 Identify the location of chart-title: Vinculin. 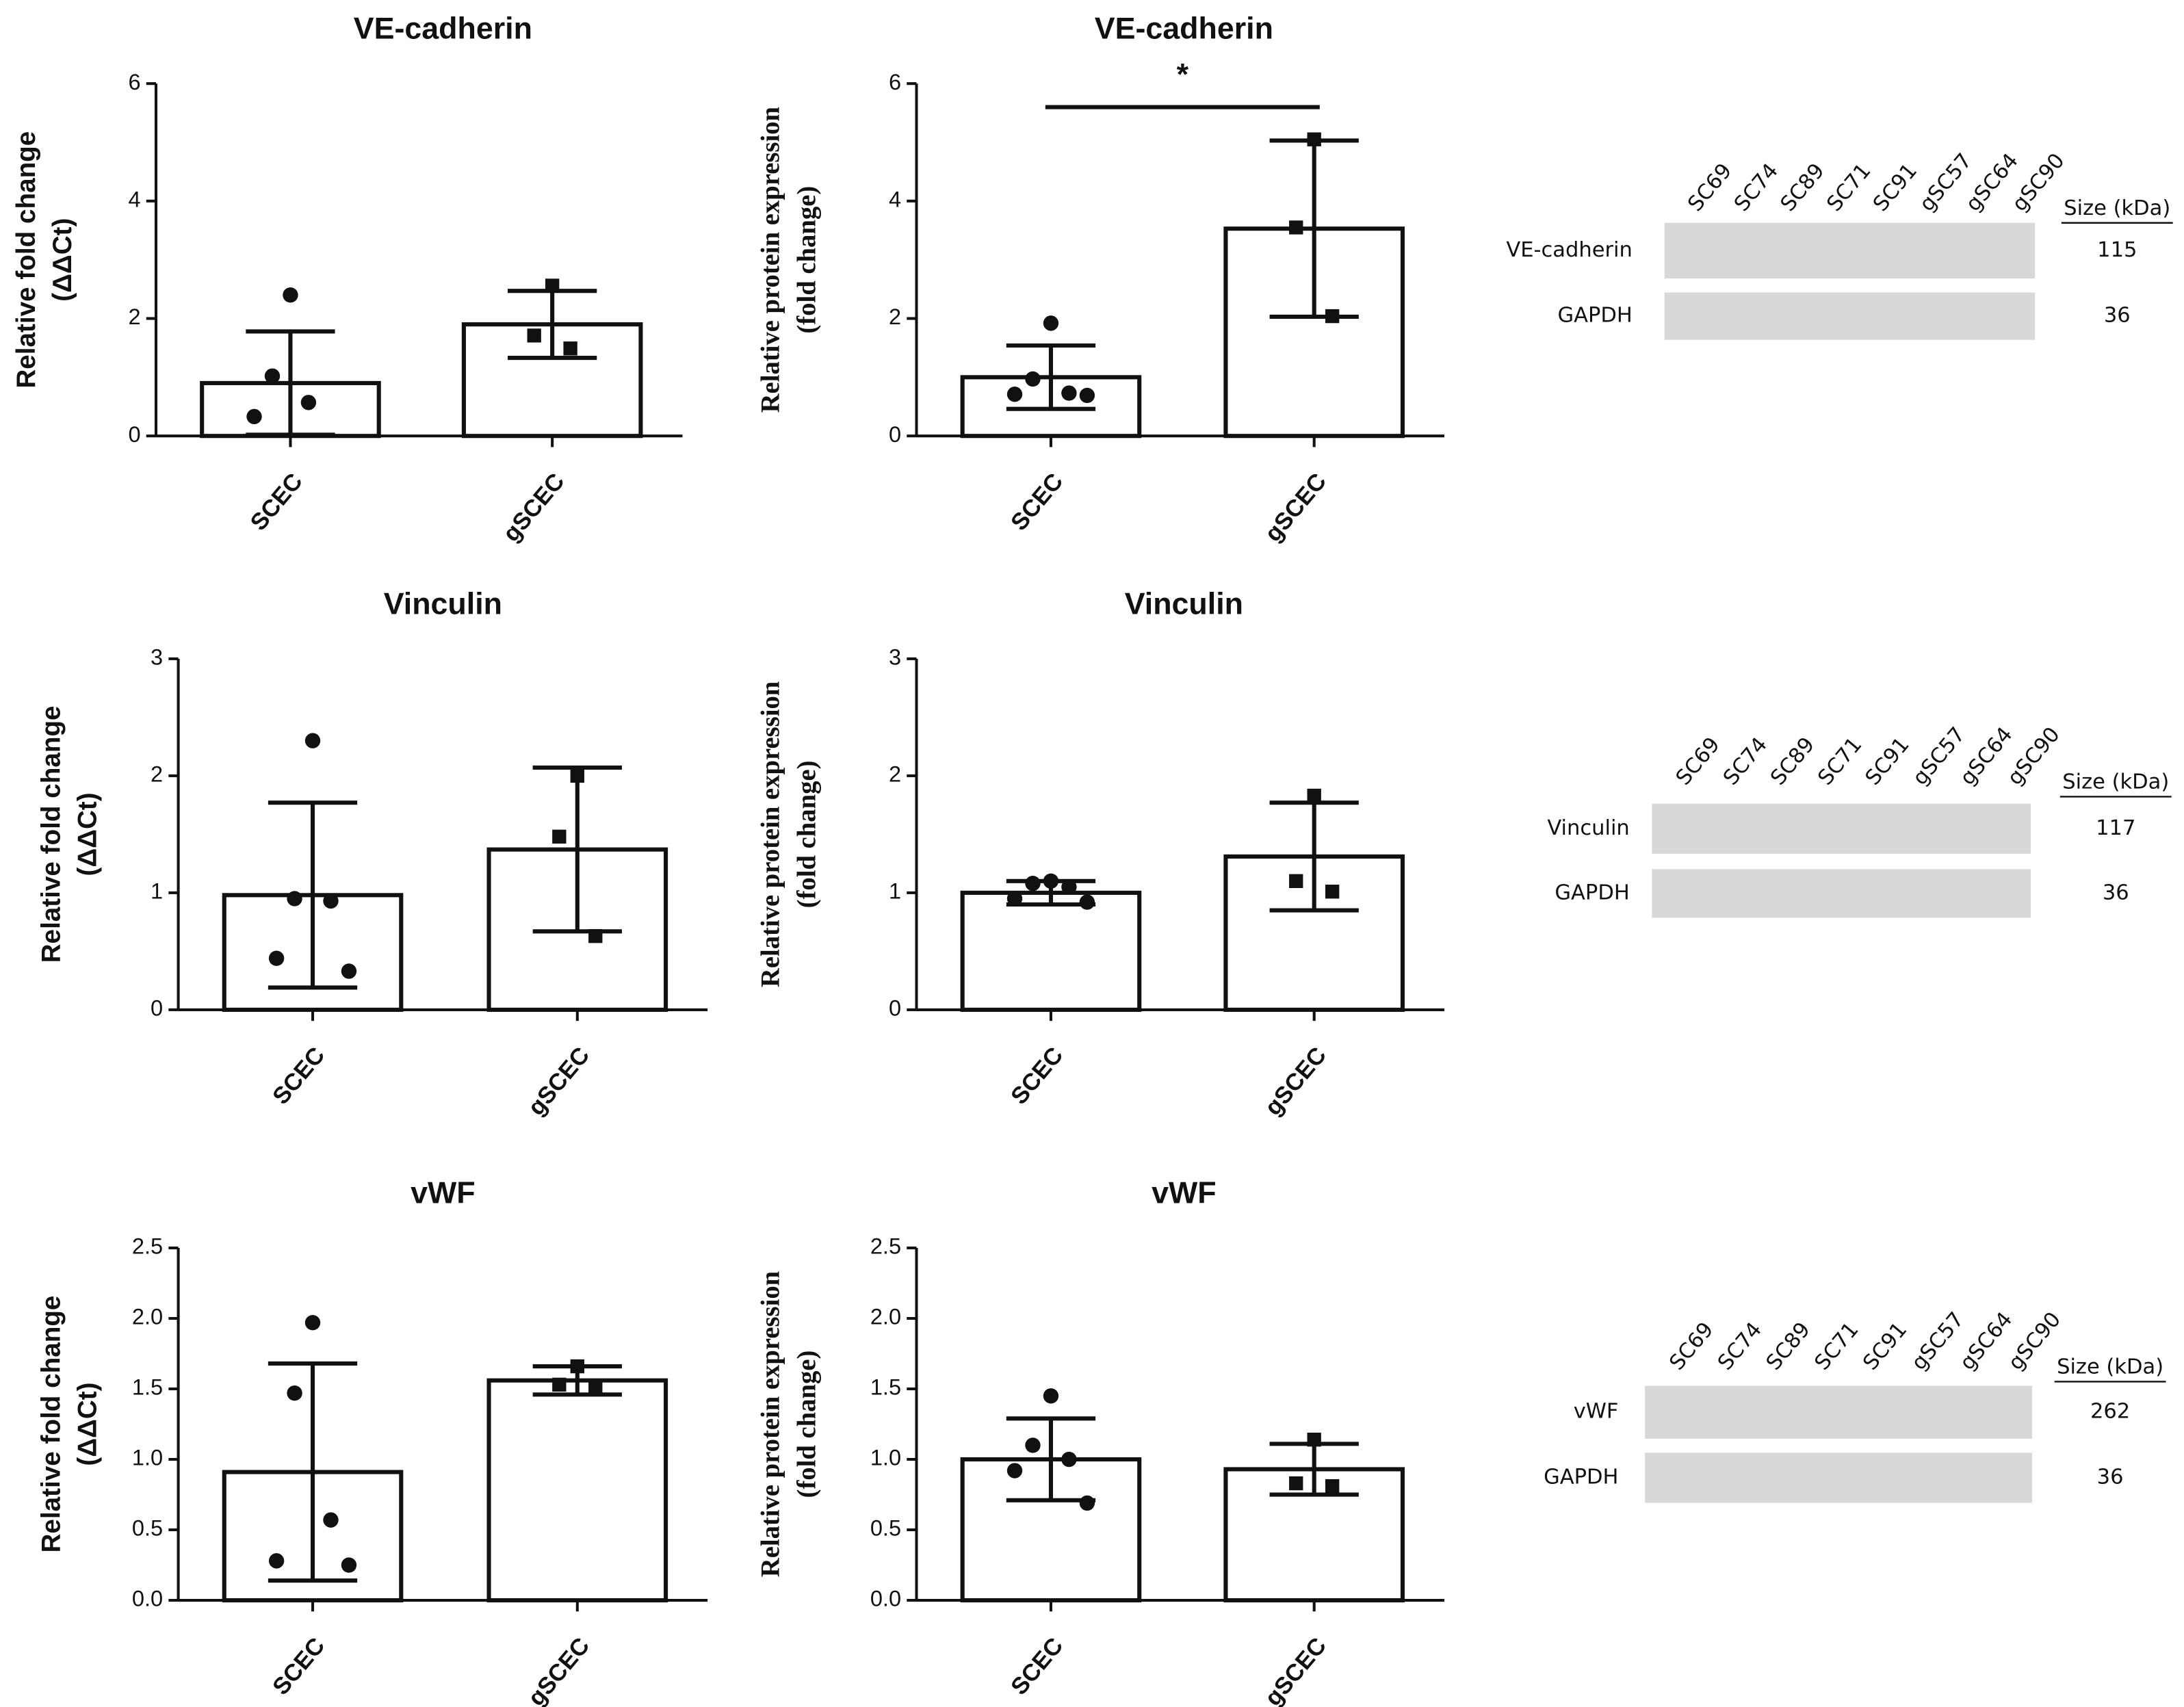
(1184, 603).